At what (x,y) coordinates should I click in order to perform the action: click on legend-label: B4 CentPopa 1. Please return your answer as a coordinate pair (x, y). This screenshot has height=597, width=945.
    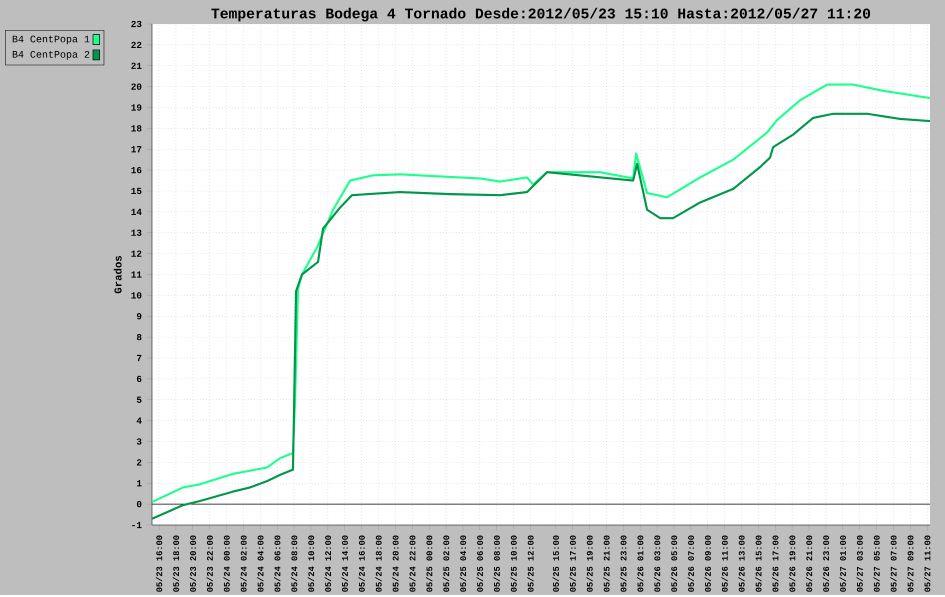
    Looking at the image, I should click on (51, 40).